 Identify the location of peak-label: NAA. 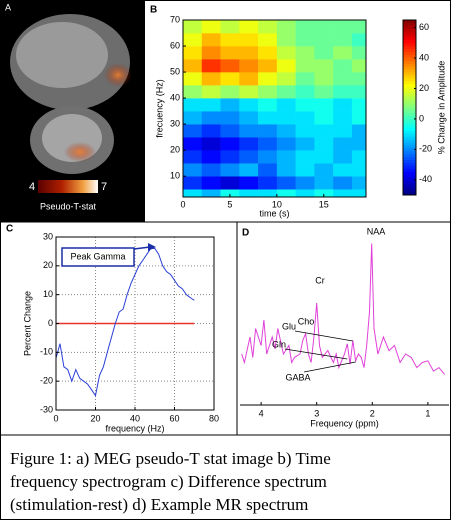
(376, 231).